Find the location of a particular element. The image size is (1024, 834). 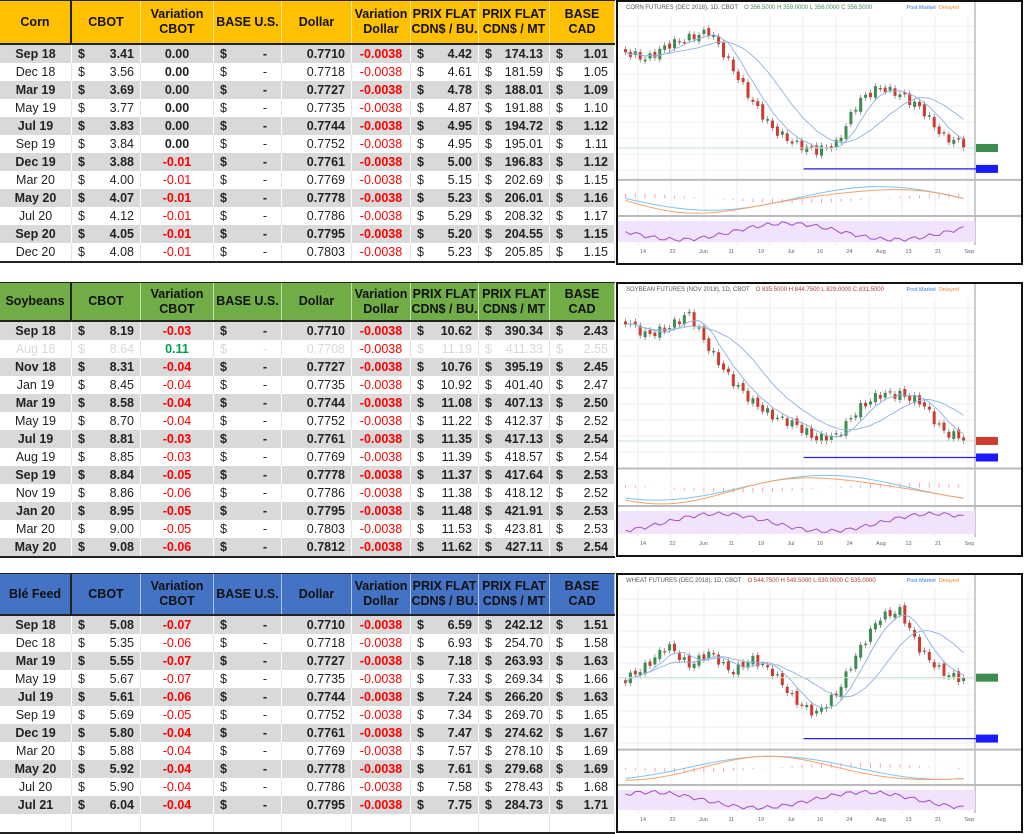

empty-cell is located at coordinates (317, 823).